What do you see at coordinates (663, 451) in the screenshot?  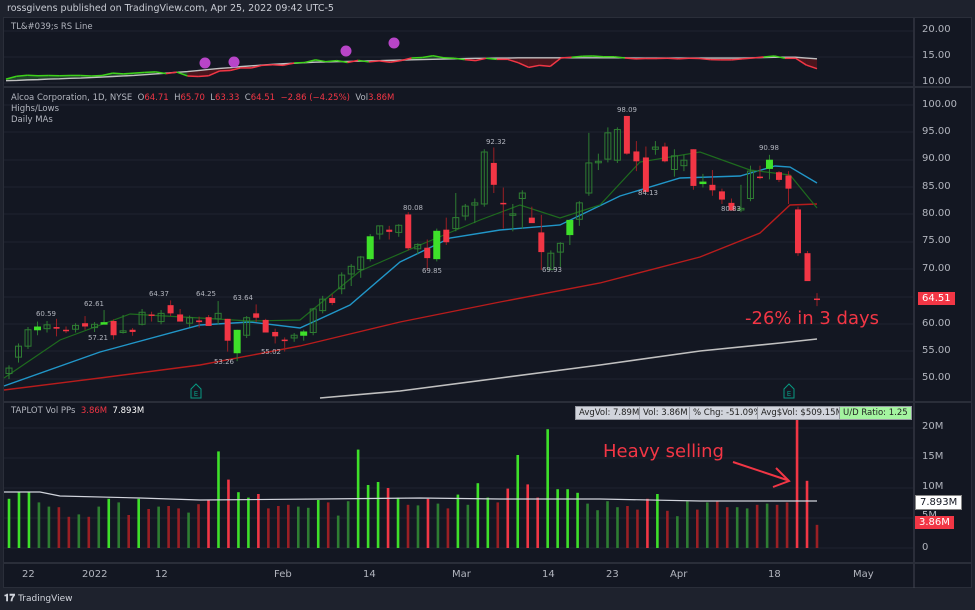 I see `heavy-selling-annotation: Heavy selling` at bounding box center [663, 451].